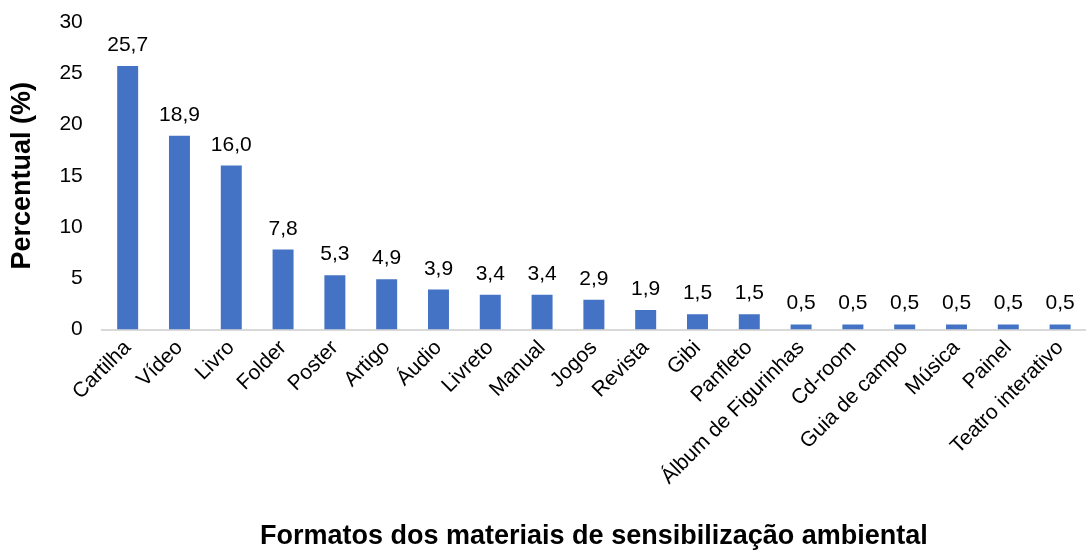 Image resolution: width=1086 pixels, height=553 pixels. What do you see at coordinates (128, 44) in the screenshot?
I see `data-label: 25,7` at bounding box center [128, 44].